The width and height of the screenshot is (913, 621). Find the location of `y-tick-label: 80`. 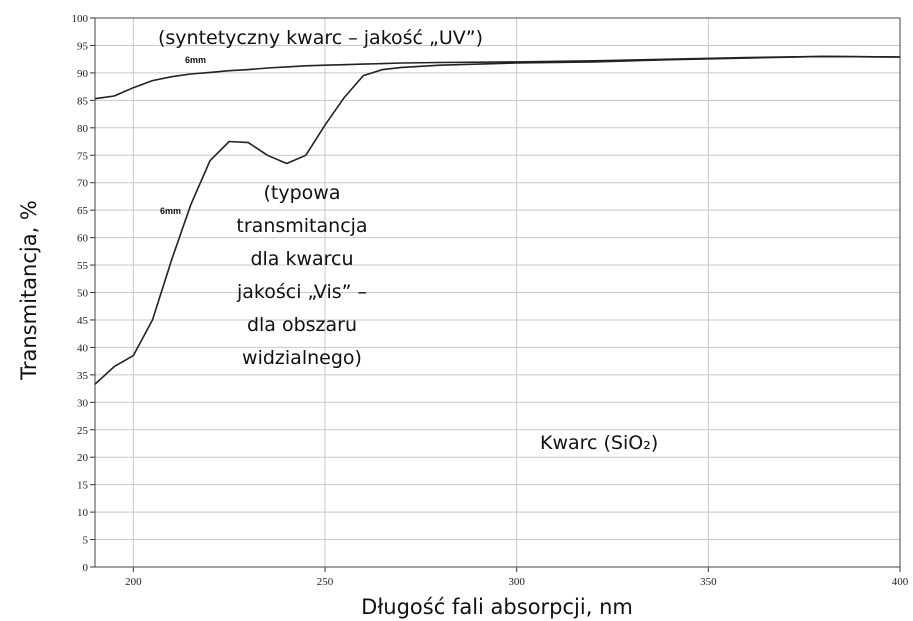

y-tick-label: 80 is located at coordinates (83, 129).